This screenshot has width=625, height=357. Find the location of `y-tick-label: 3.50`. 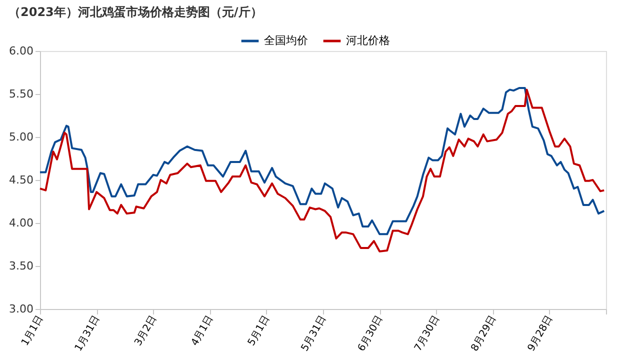

y-tick-label: 3.50 is located at coordinates (21, 266).